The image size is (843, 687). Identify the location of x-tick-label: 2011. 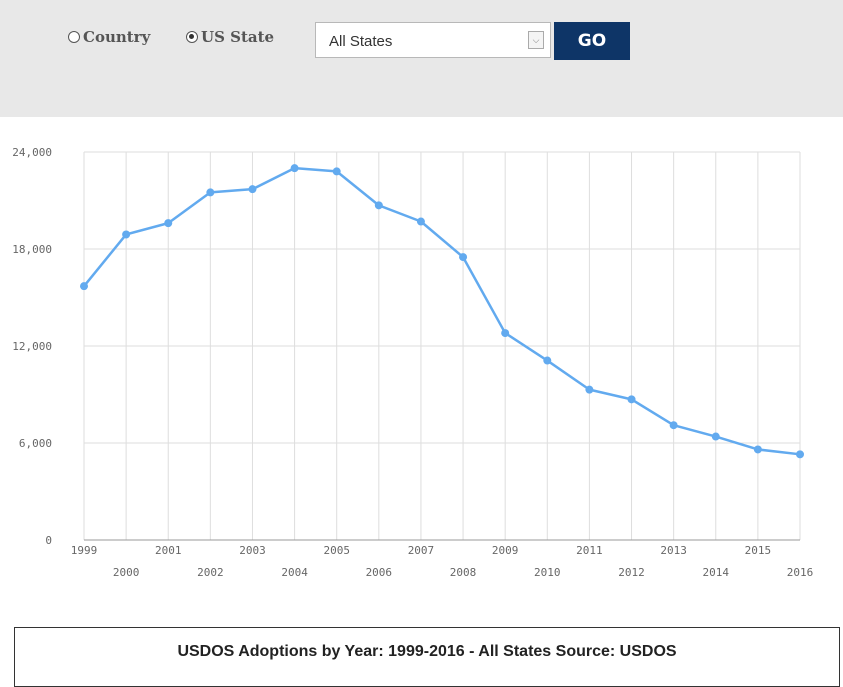
(589, 550).